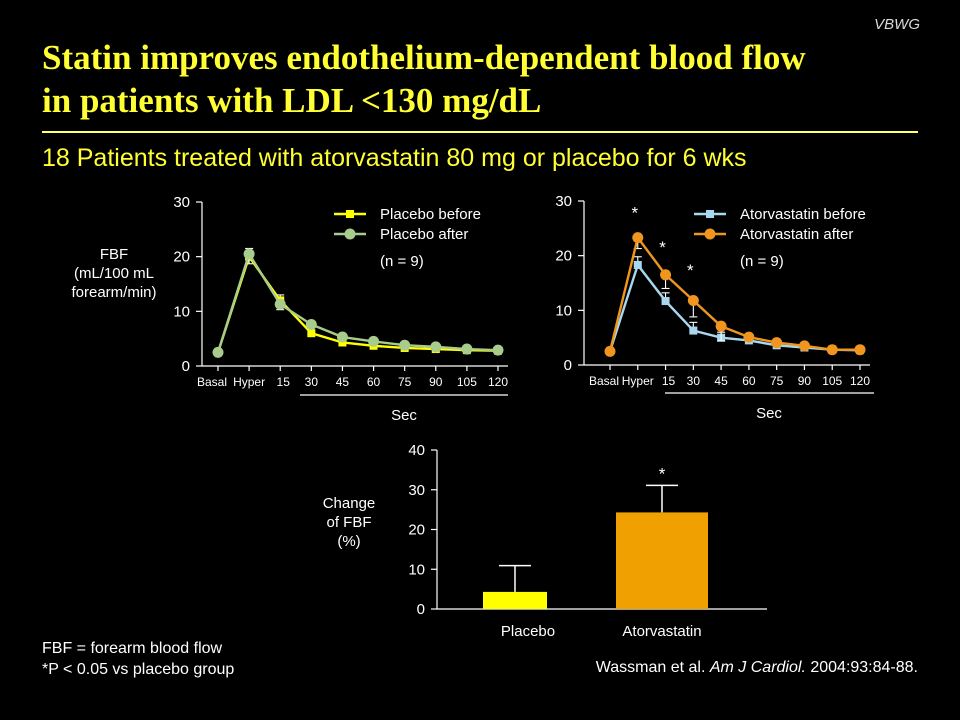 Image resolution: width=960 pixels, height=720 pixels. Describe the element at coordinates (430, 214) in the screenshot. I see `legend-entry: Placebo before` at that location.